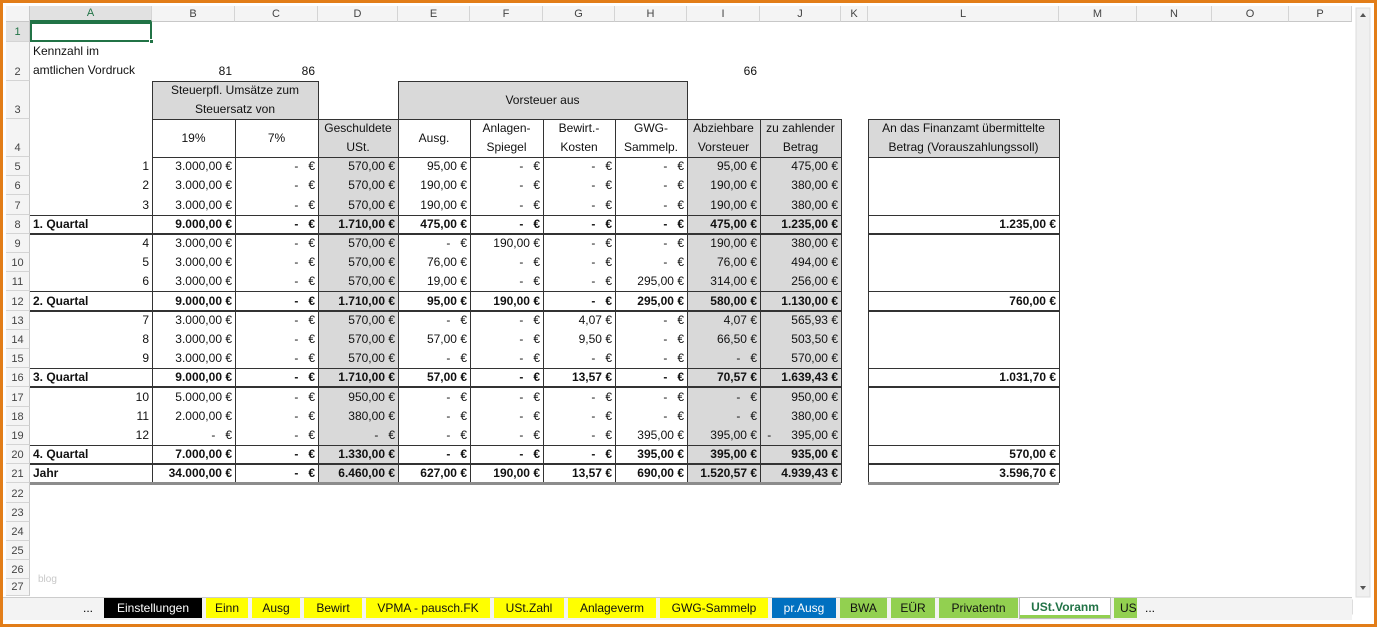  I want to click on sheet-tab: BWA, so click(863, 608).